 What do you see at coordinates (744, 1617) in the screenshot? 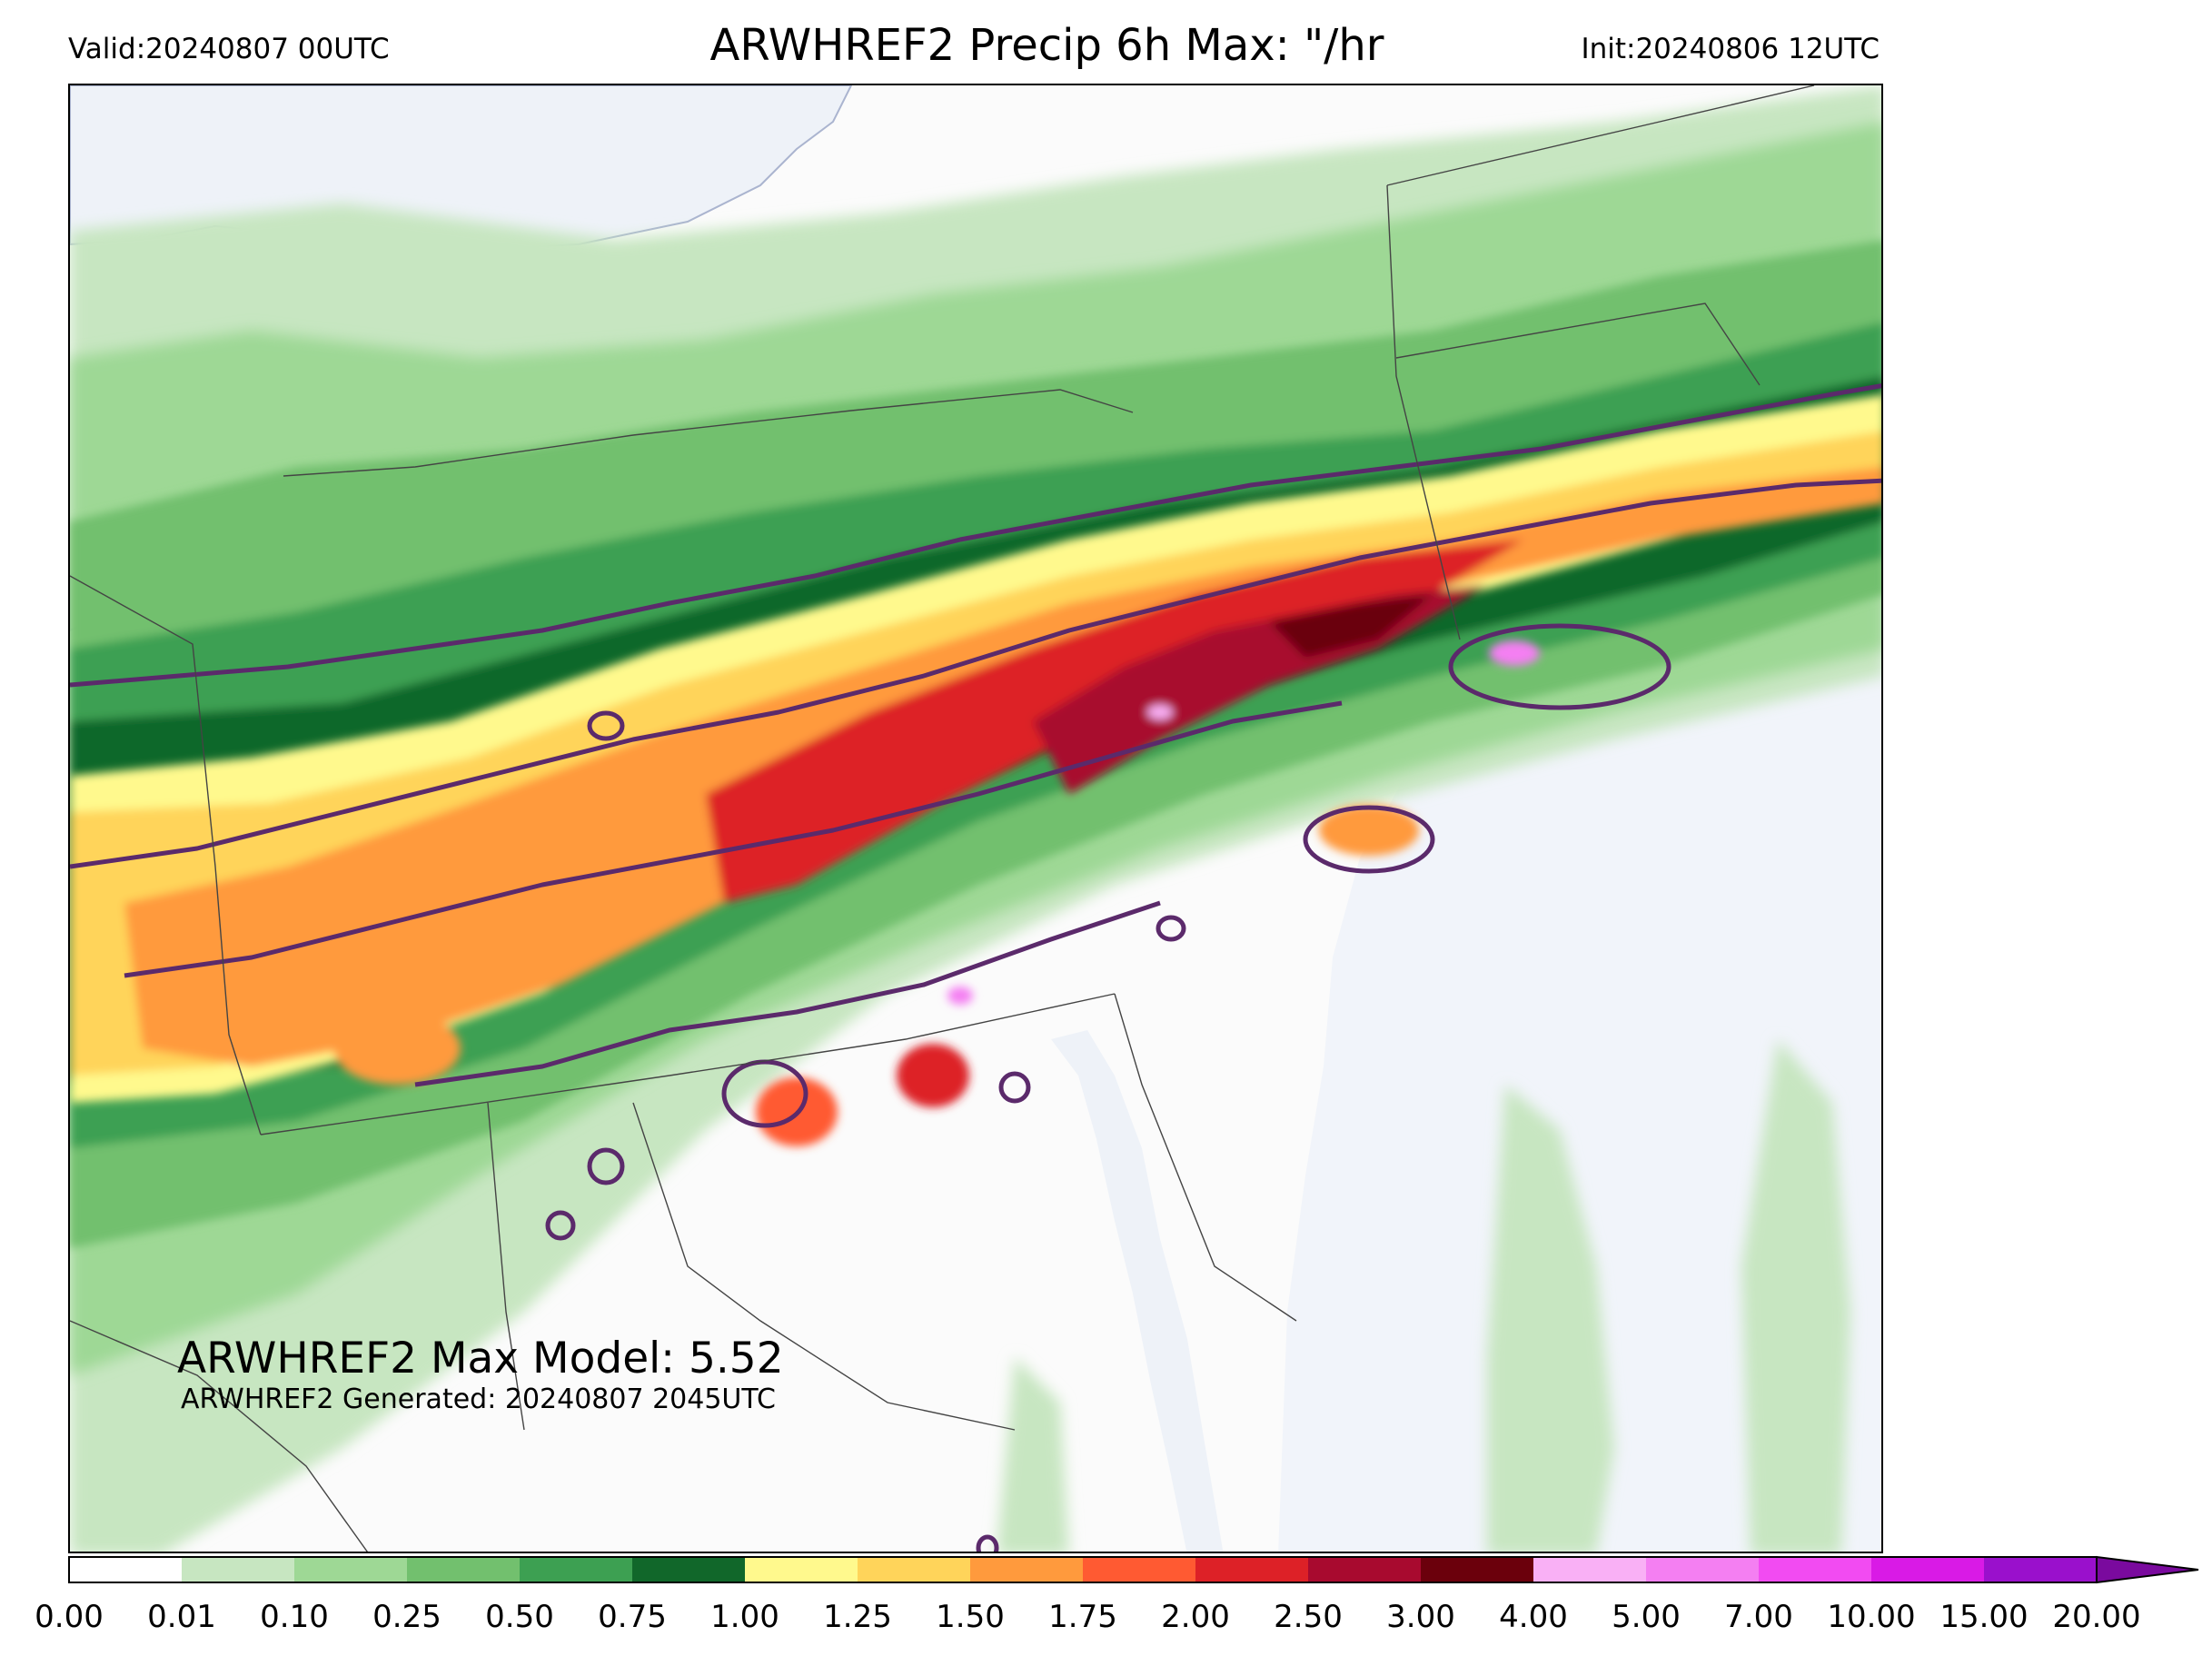
I see `colorbar-tick-label: 1.00` at bounding box center [744, 1617].